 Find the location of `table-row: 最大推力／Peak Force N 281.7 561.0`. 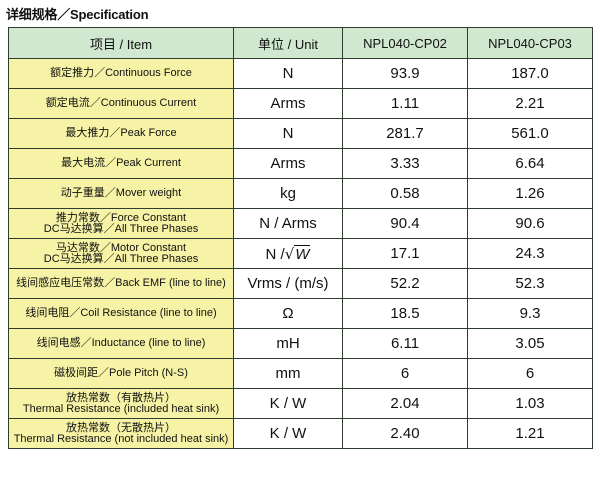

table-row: 最大推力／Peak Force N 281.7 561.0 is located at coordinates (300, 133).